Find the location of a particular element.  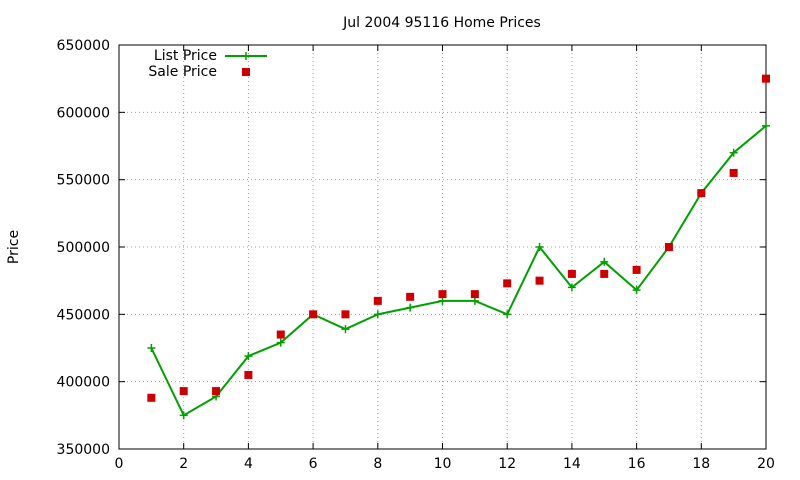

y-tick-label: 450000 is located at coordinates (83, 315).